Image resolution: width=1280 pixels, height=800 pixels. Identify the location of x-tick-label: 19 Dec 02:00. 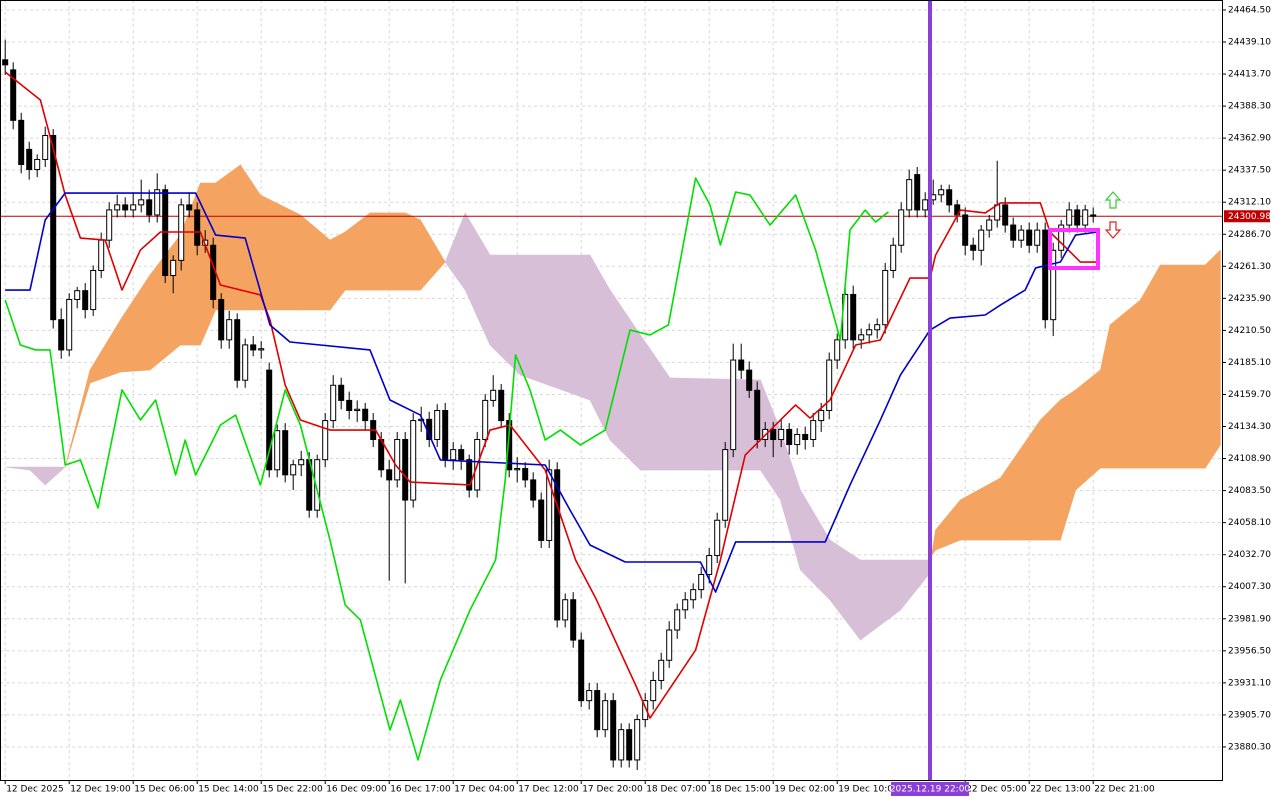
(804, 790).